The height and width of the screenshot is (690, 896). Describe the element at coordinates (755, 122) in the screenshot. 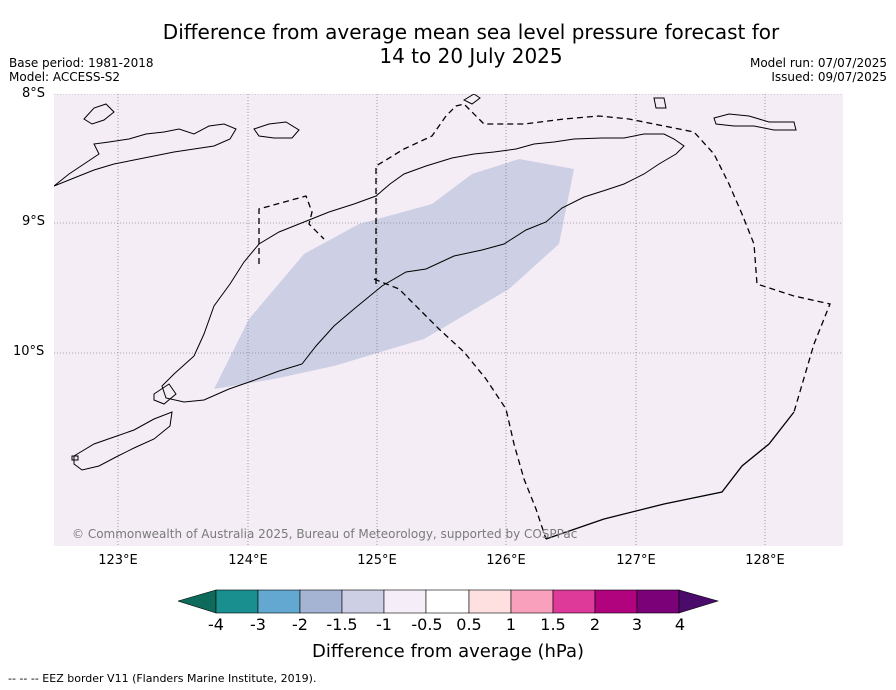

I see `coastline-wetar` at that location.